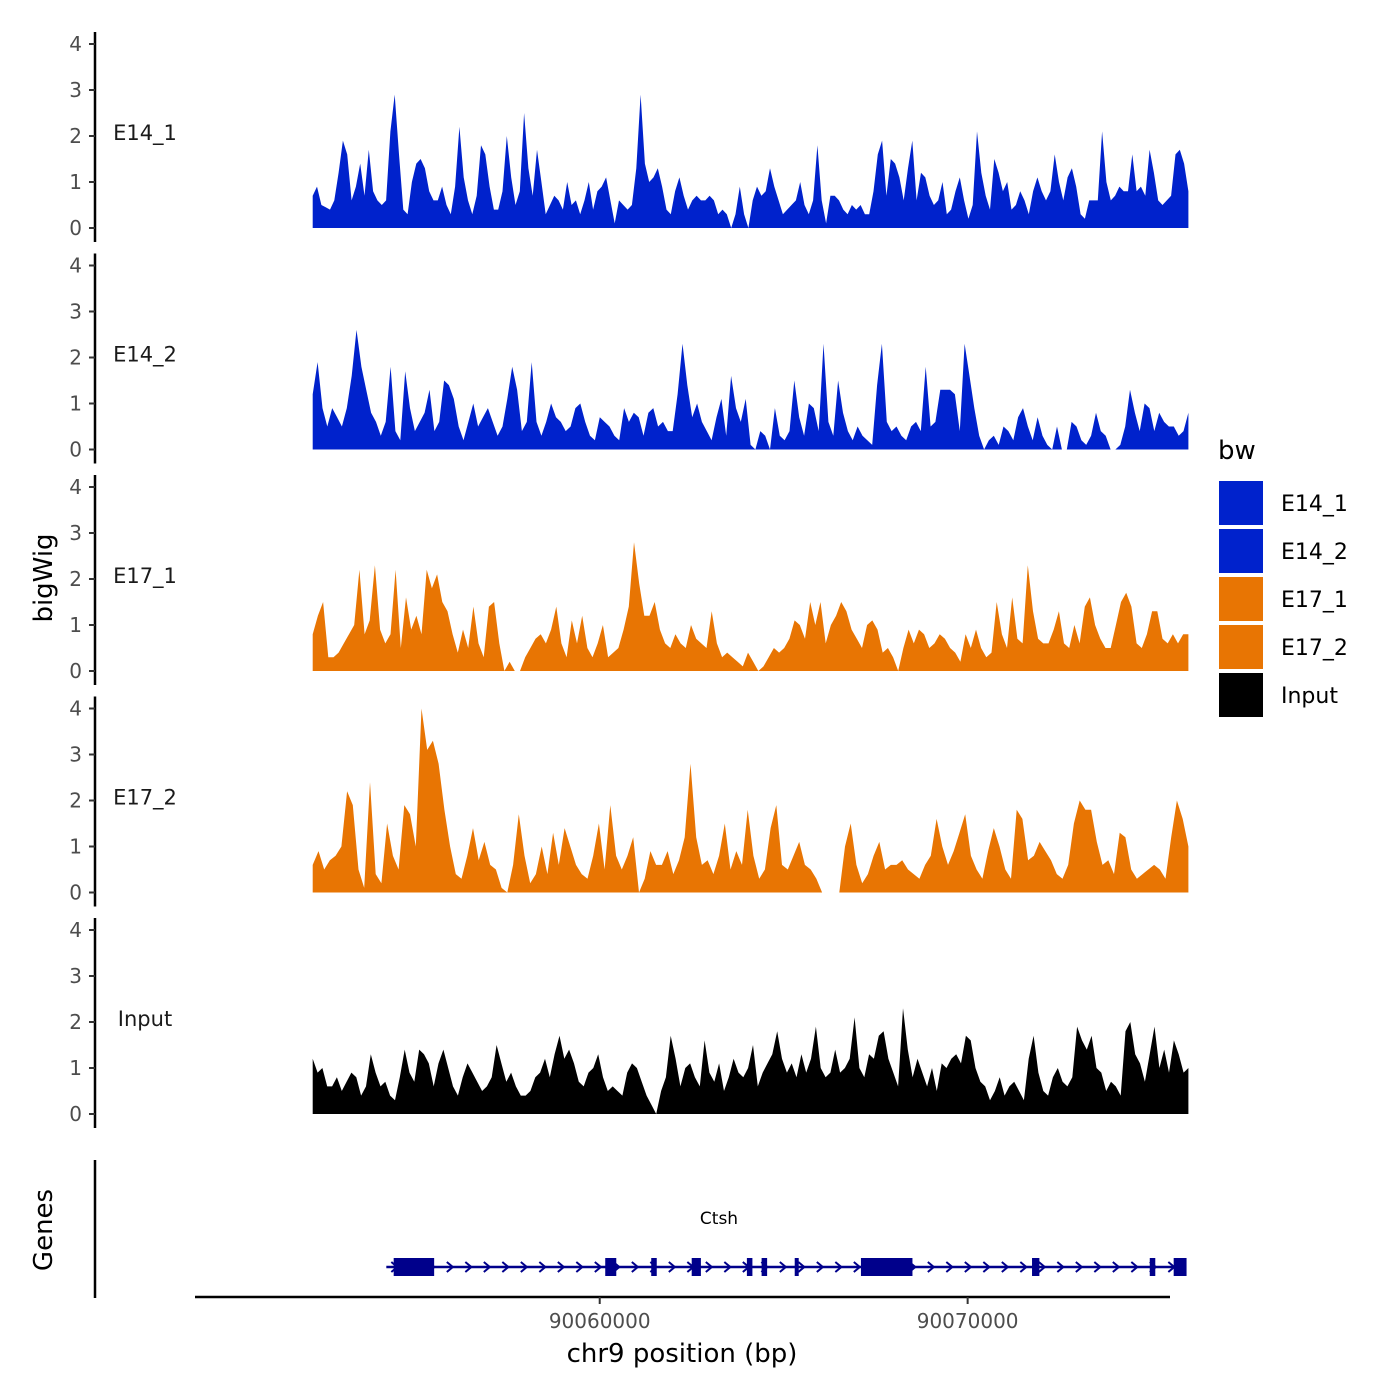  Describe the element at coordinates (600, 1321) in the screenshot. I see `x-tick-label: 90060000` at that location.